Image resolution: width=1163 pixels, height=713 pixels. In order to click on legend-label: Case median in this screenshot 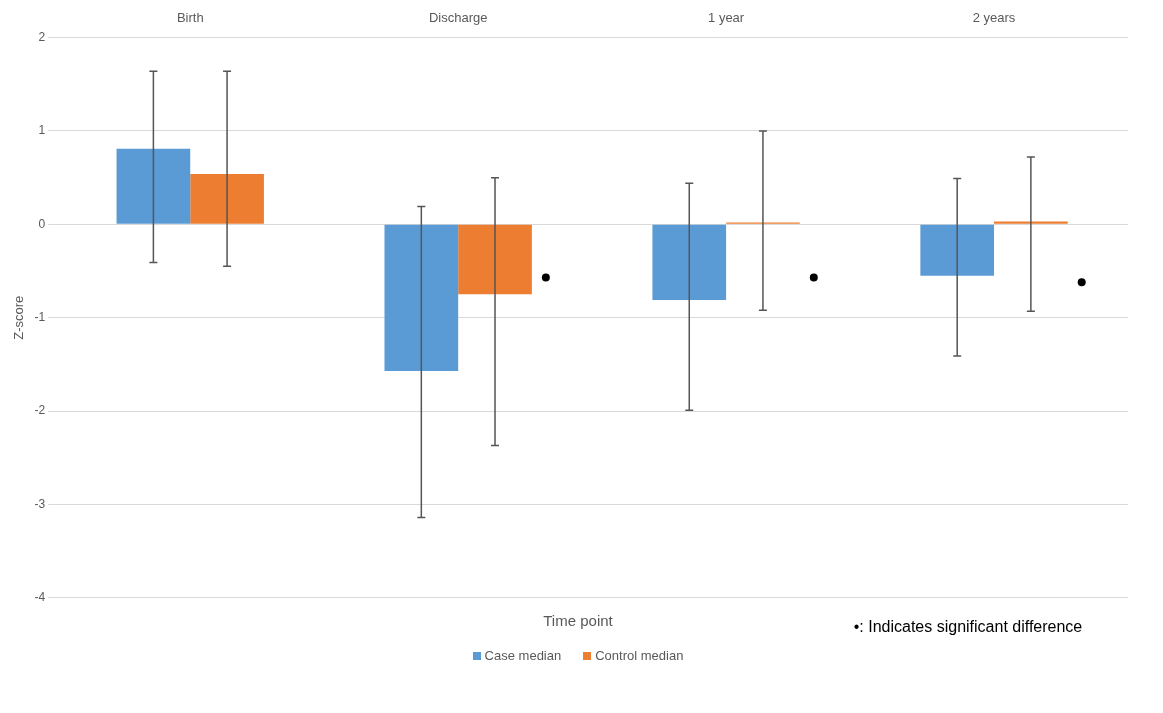, I will do `click(523, 655)`.